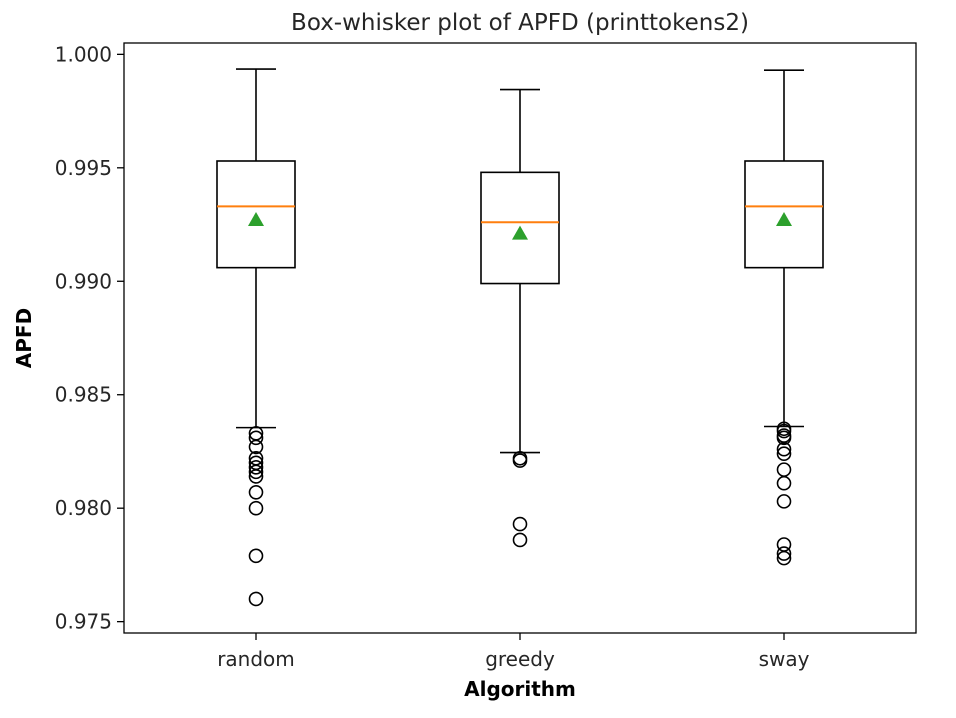 The width and height of the screenshot is (956, 718). Describe the element at coordinates (83, 281) in the screenshot. I see `y-tick-label: 0.990` at that location.